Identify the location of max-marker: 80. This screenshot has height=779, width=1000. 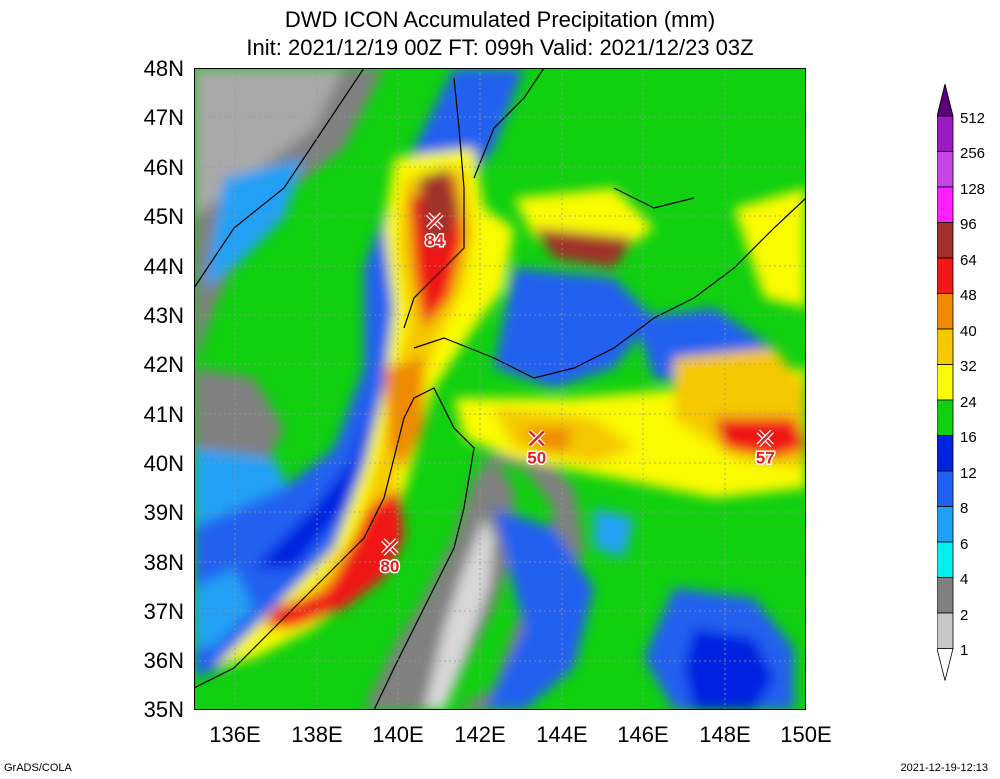
(390, 558).